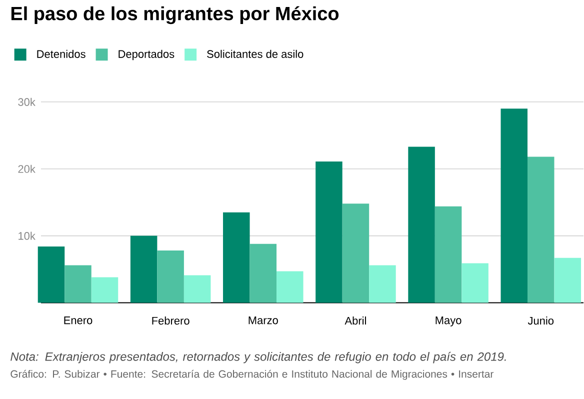 Image resolution: width=584 pixels, height=399 pixels. What do you see at coordinates (449, 321) in the screenshot?
I see `x-tick-label: Mayo` at bounding box center [449, 321].